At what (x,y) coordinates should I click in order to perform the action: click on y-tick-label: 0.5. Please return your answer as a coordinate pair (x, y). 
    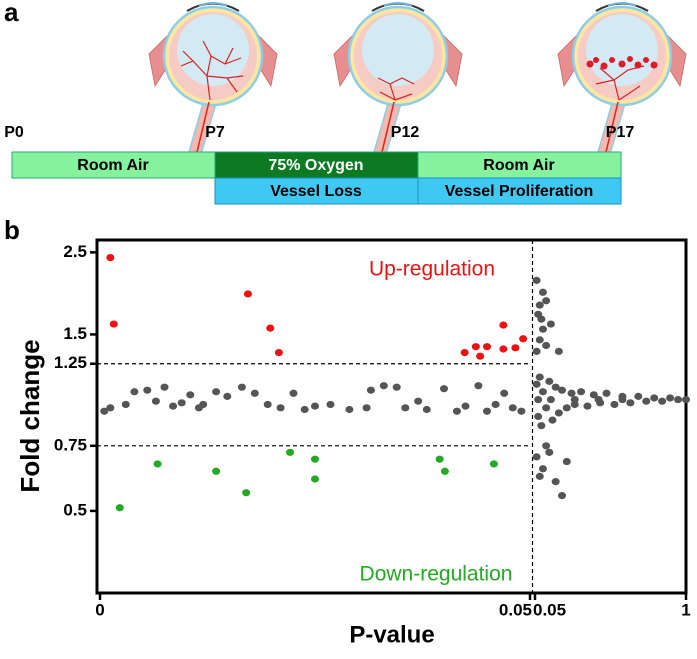
    Looking at the image, I should click on (75, 509).